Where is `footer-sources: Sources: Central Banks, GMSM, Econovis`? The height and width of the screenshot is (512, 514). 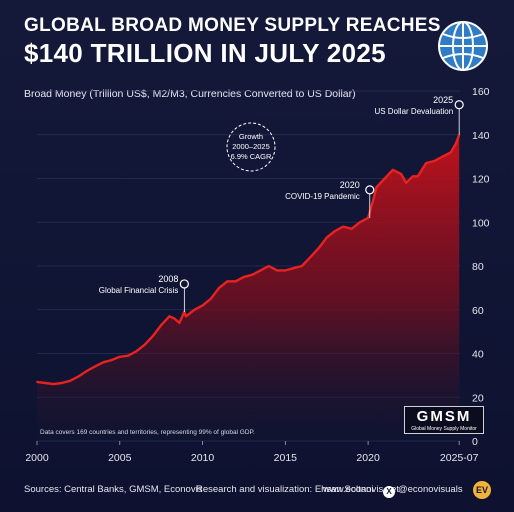
footer-sources: Sources: Central Banks, GMSM, Econovis is located at coordinates (113, 489).